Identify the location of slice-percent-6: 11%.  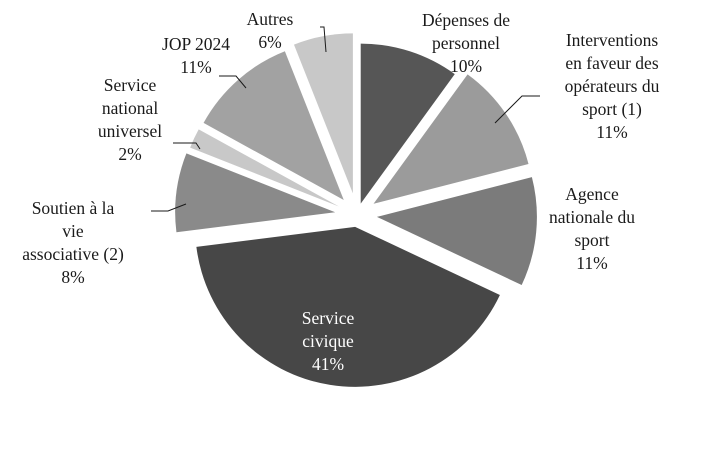
(195, 67).